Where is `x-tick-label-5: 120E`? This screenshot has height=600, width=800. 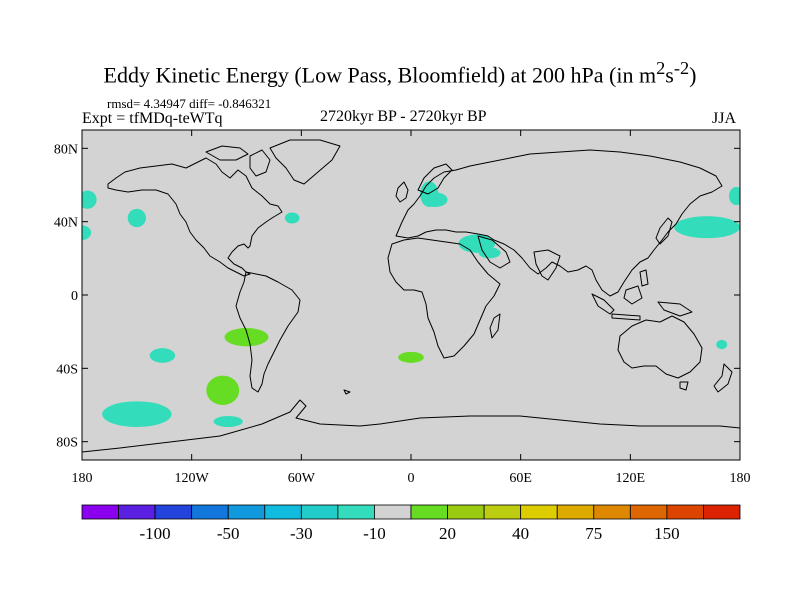 x-tick-label-5: 120E is located at coordinates (631, 478).